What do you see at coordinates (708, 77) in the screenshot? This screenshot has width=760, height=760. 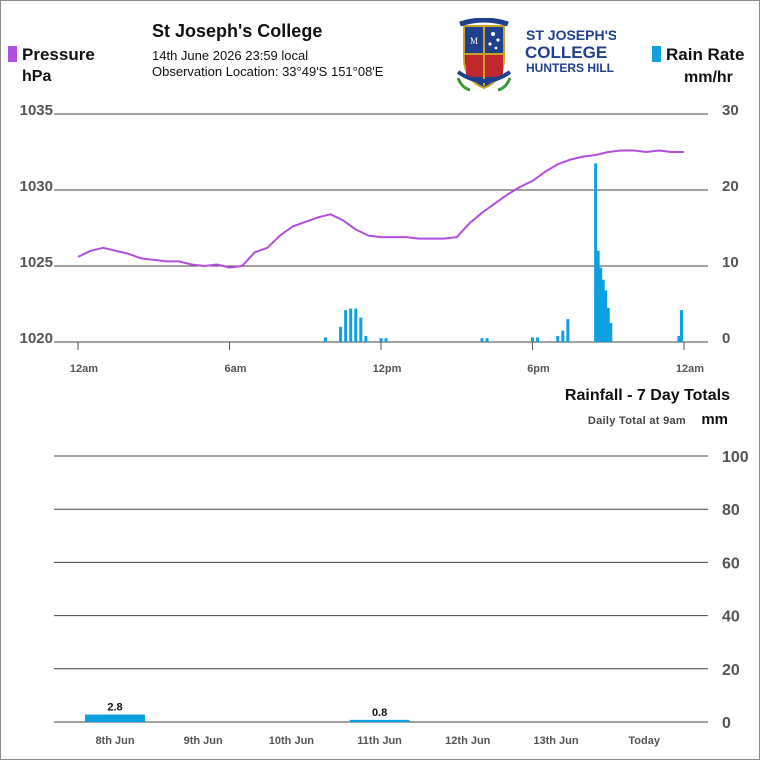 I see `rain-rate-unit: mm/hr` at bounding box center [708, 77].